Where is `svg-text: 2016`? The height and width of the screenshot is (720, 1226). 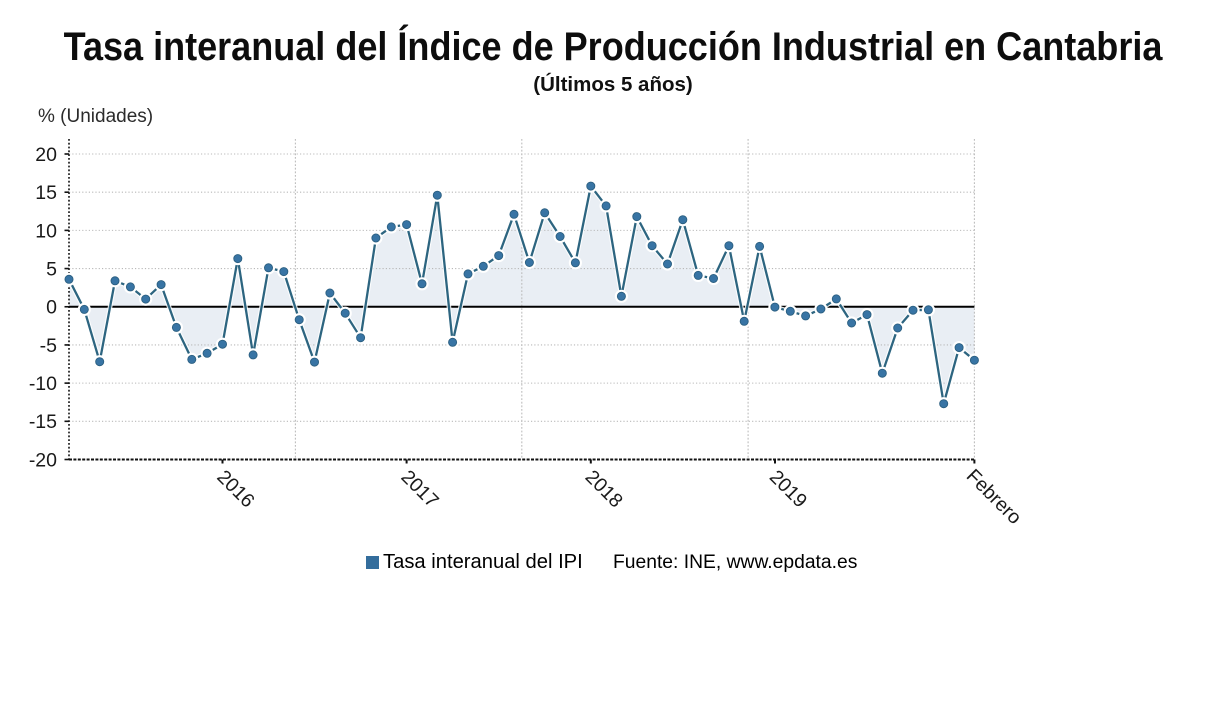 svg-text: 2016 is located at coordinates (235, 489).